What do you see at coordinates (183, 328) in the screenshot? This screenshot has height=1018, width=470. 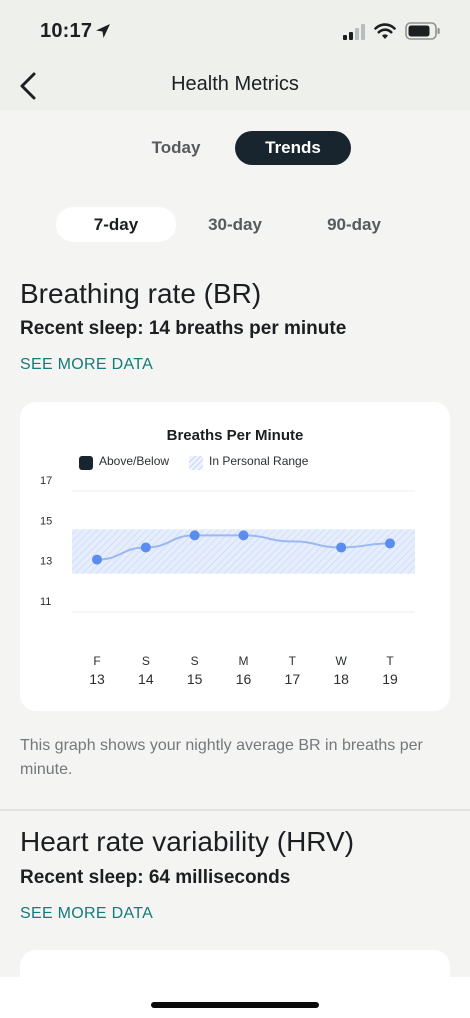 I see `br-recent-sleep: Recent sleep: 14 breaths per minute` at bounding box center [183, 328].